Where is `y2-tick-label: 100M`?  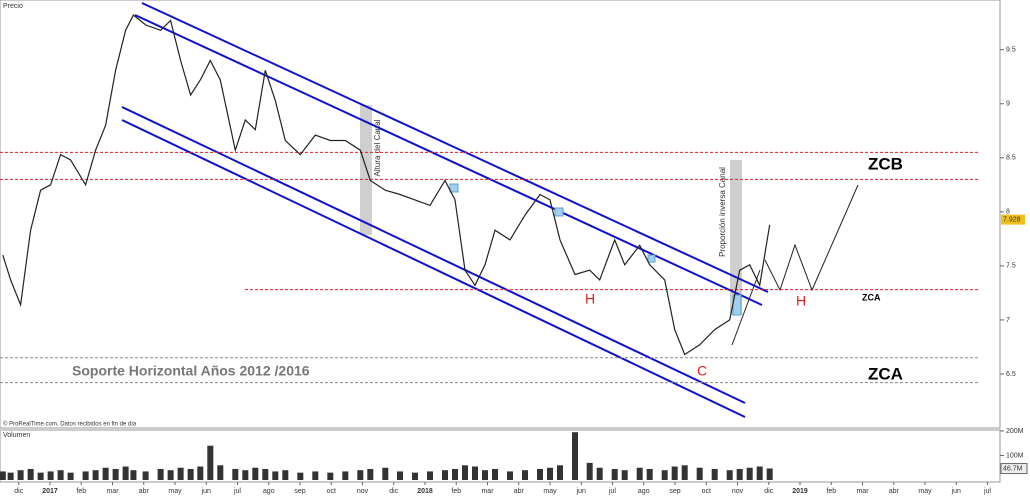 y2-tick-label: 100M is located at coordinates (1015, 455).